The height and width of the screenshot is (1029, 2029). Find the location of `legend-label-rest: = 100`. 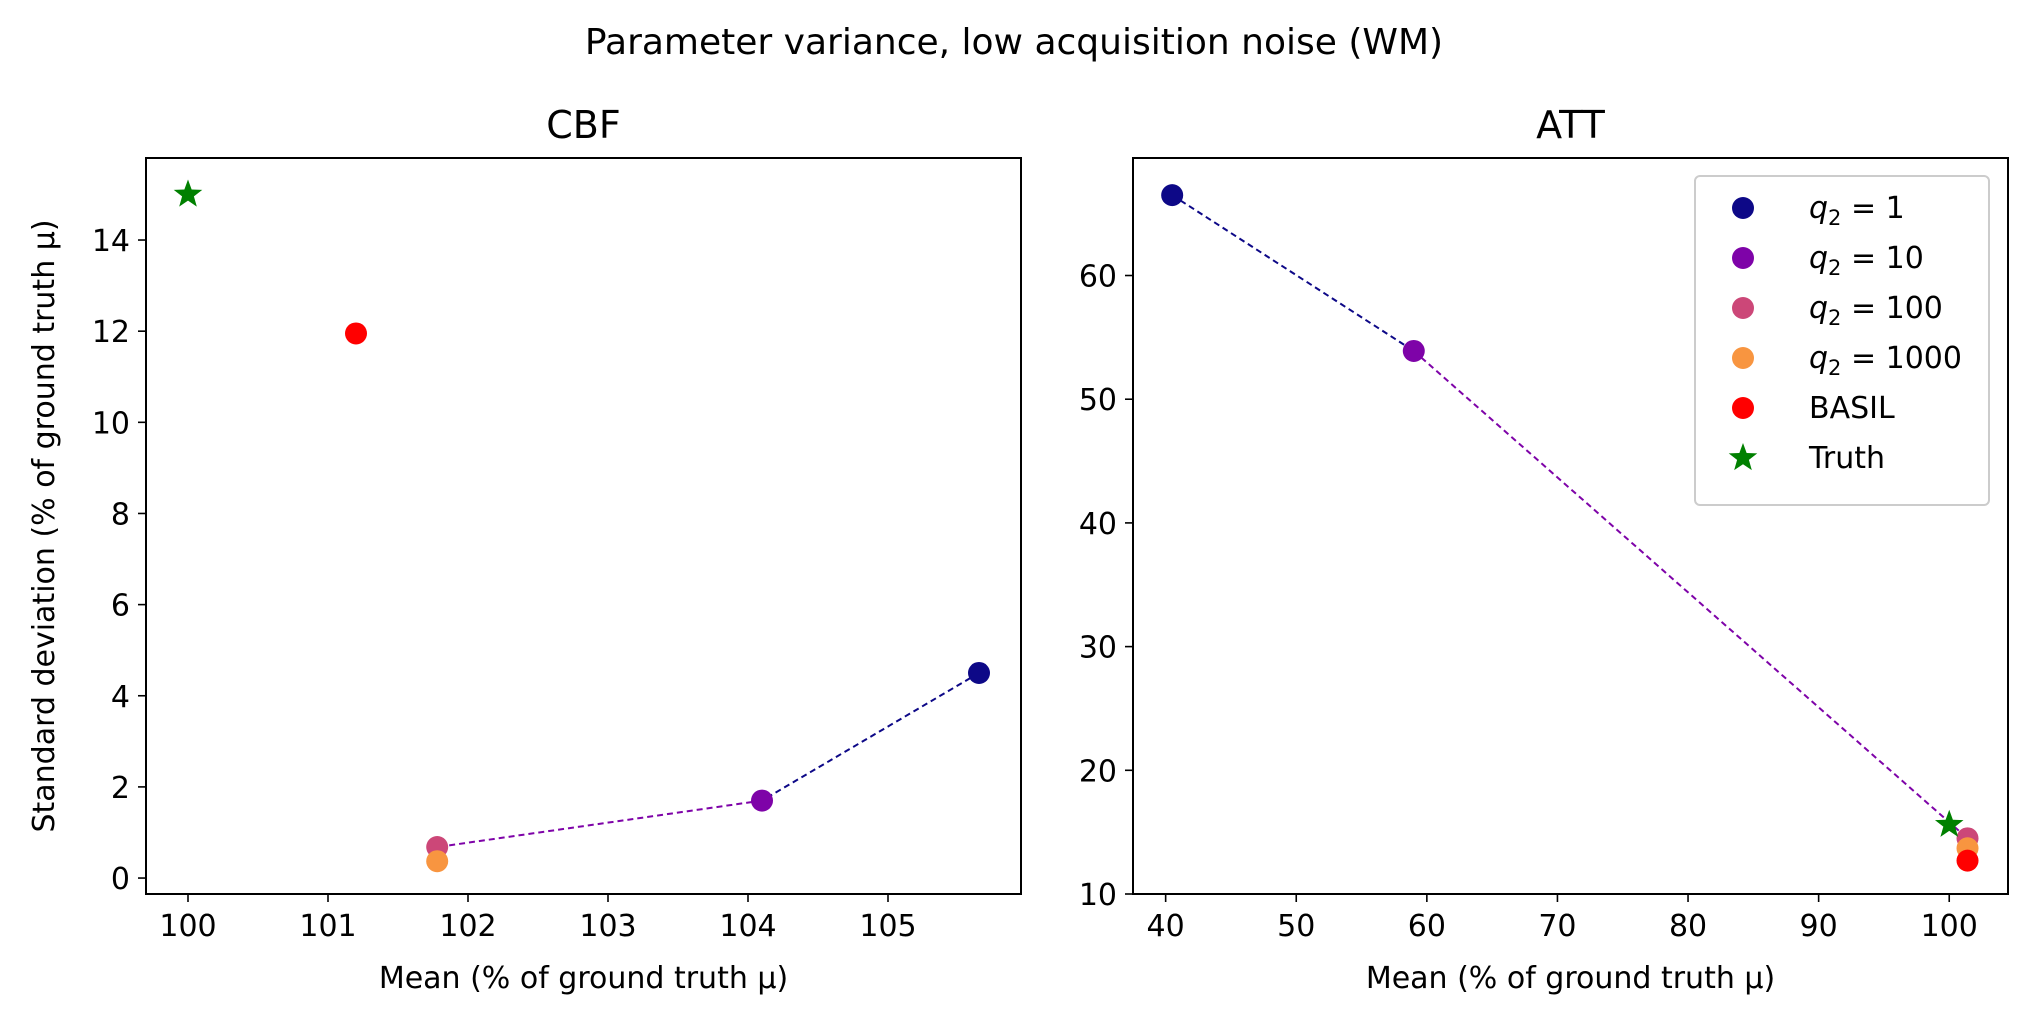

legend-label-rest: = 100 is located at coordinates (1891, 308).